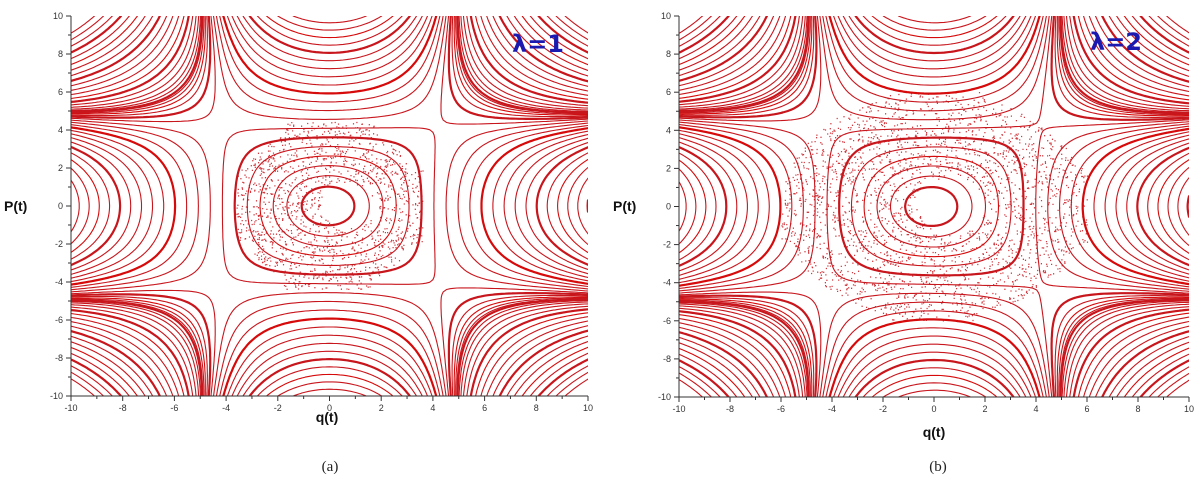 The height and width of the screenshot is (482, 1203). I want to click on y-tick-label: 0, so click(668, 207).